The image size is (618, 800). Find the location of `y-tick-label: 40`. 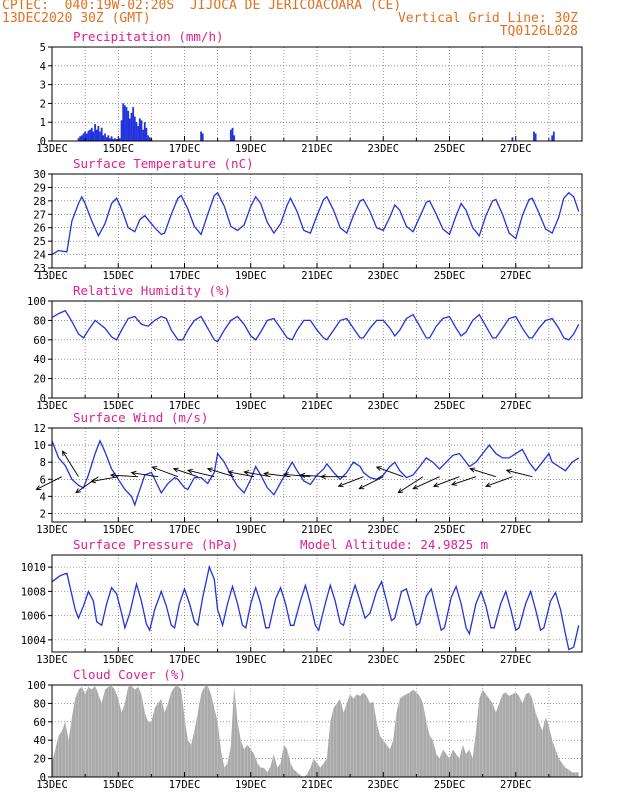

y-tick-label: 40 is located at coordinates (39, 360).